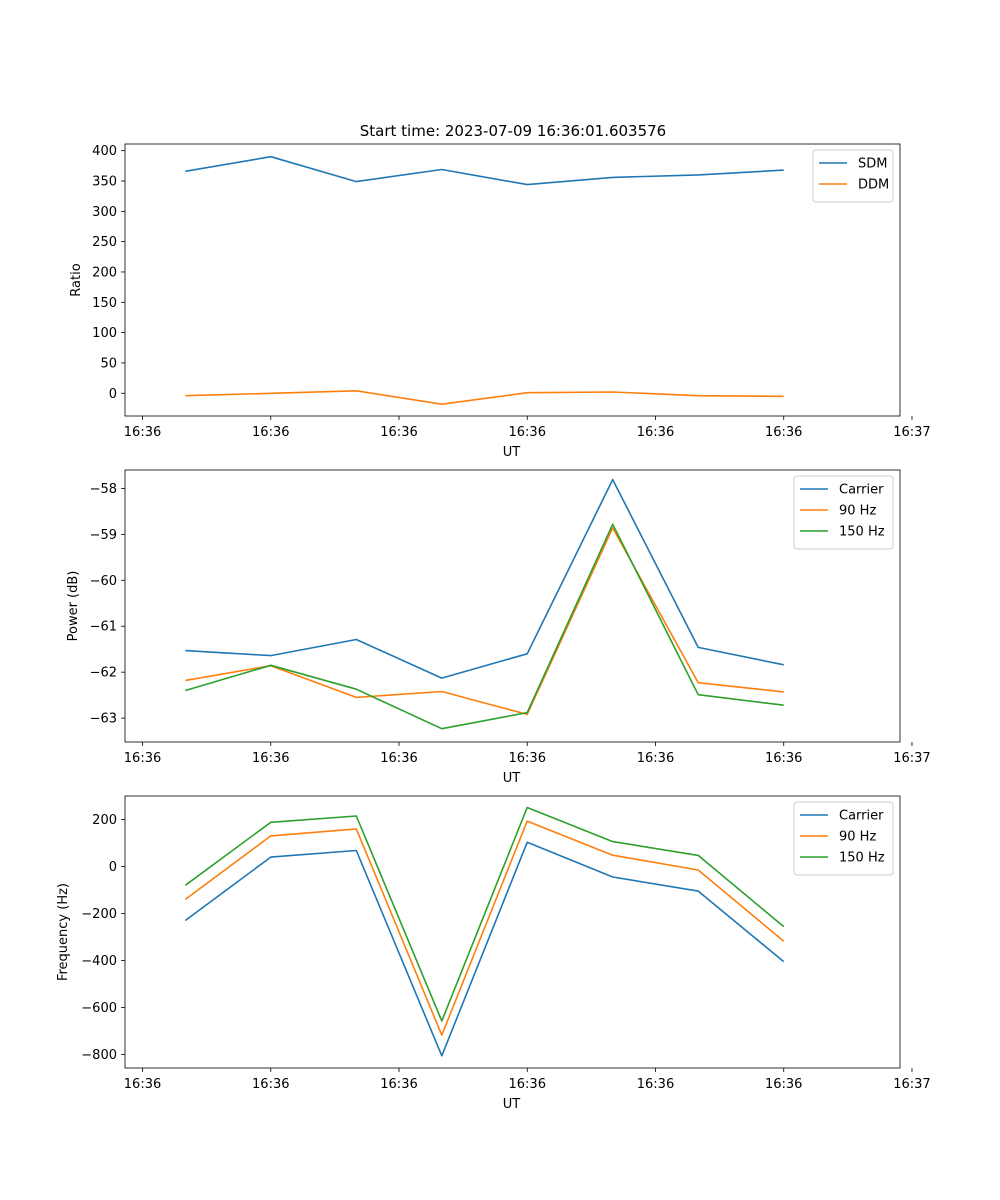  Describe the element at coordinates (872, 164) in the screenshot. I see `legend-label: SDM` at that location.